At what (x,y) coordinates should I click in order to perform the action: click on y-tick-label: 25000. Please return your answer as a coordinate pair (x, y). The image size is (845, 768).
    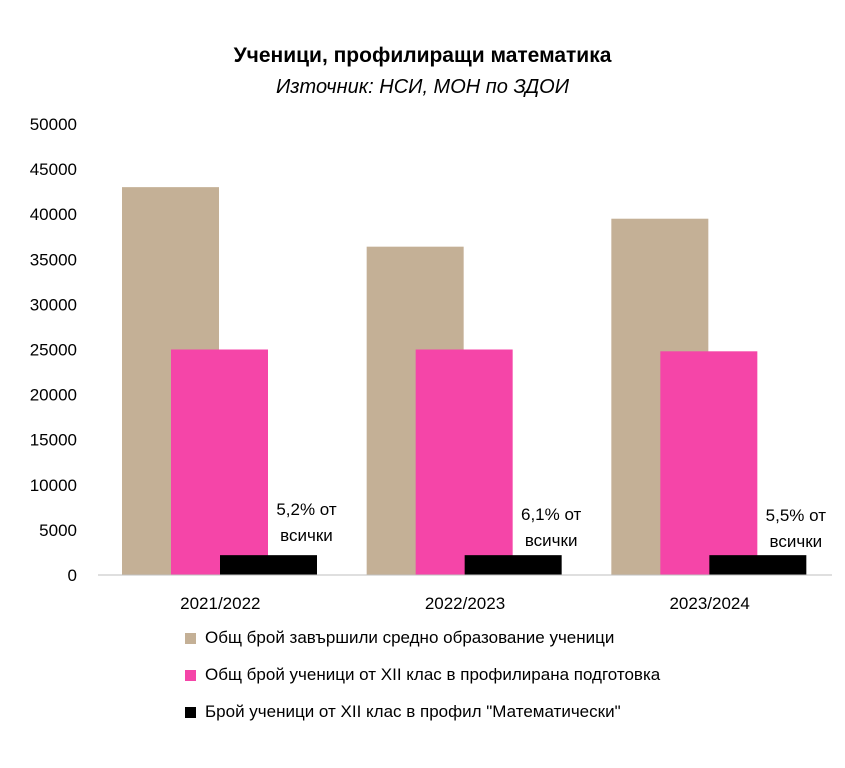
    Looking at the image, I should click on (53, 350).